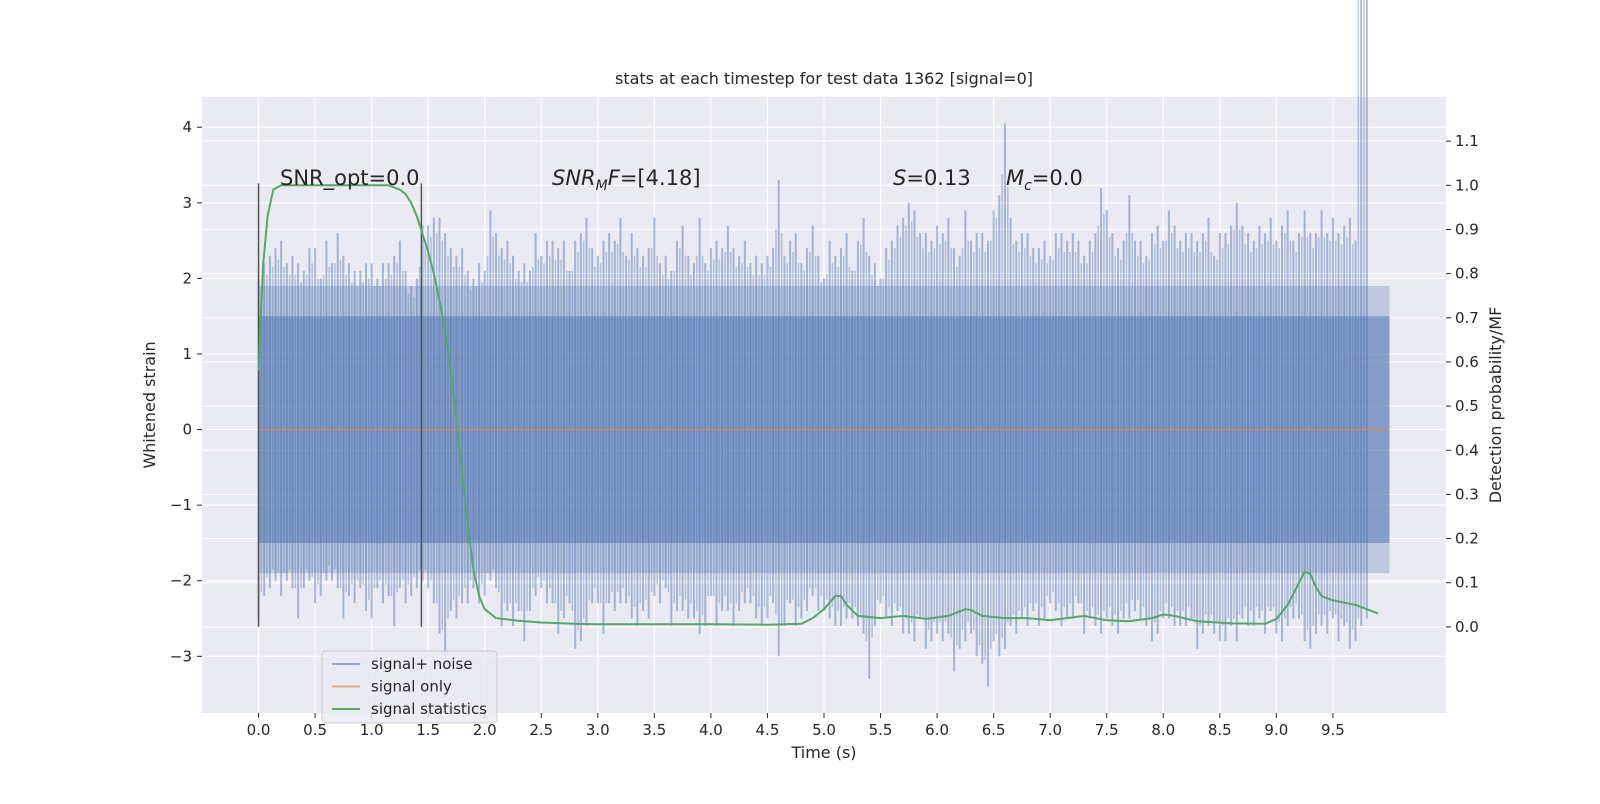  I want to click on annotation-snr-mf-var: SNR, so click(574, 178).